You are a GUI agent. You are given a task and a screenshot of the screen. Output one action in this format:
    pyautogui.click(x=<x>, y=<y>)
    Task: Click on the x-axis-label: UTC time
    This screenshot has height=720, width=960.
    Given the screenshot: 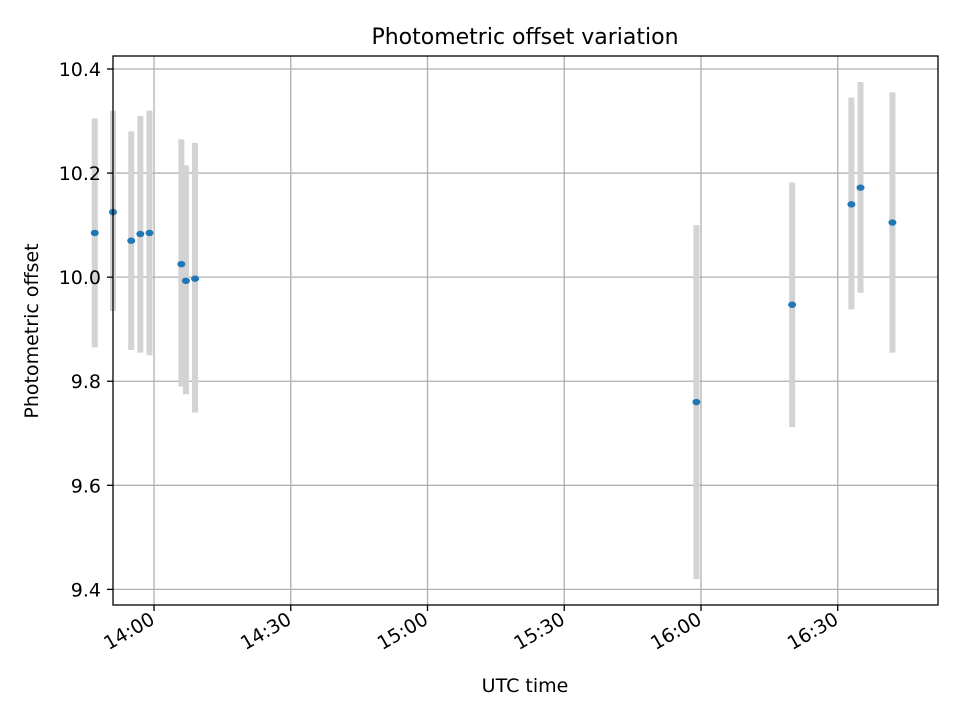 What is the action you would take?
    pyautogui.click(x=525, y=686)
    